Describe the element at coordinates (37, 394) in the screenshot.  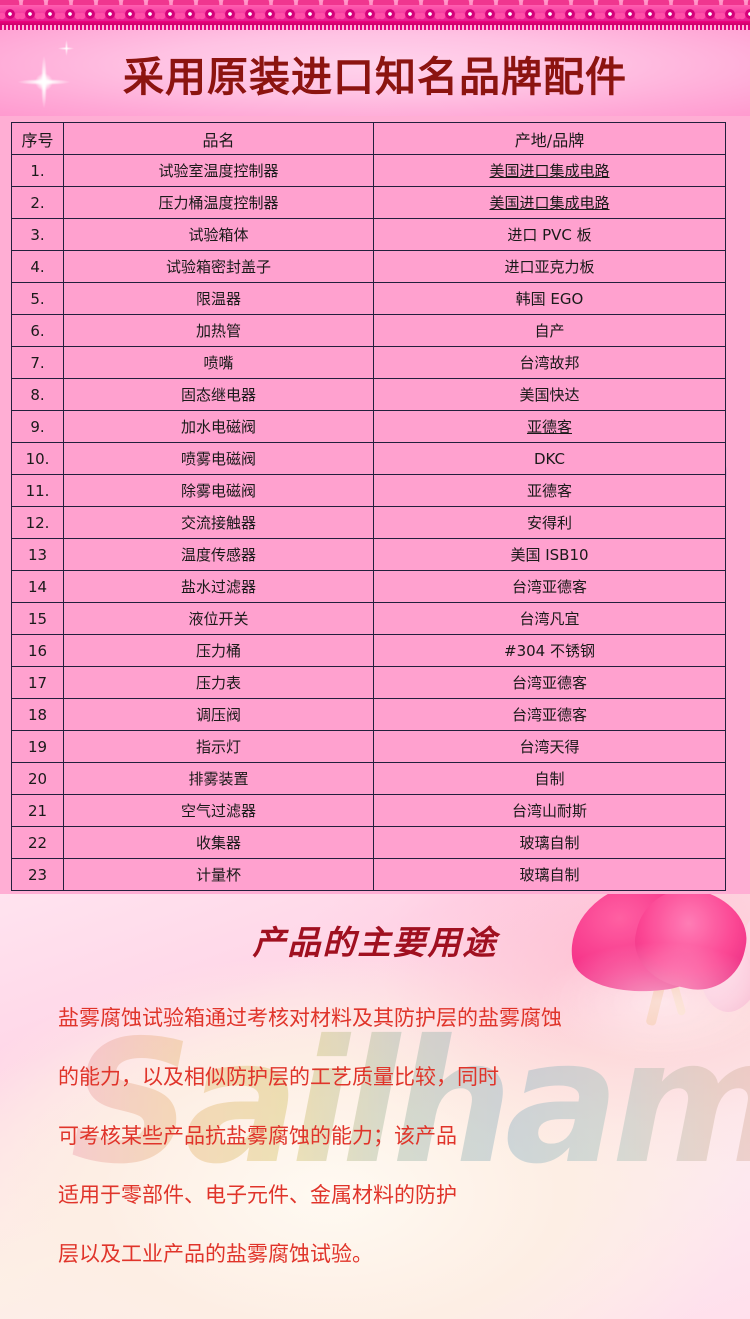
I see `cell-index: 8.` at that location.